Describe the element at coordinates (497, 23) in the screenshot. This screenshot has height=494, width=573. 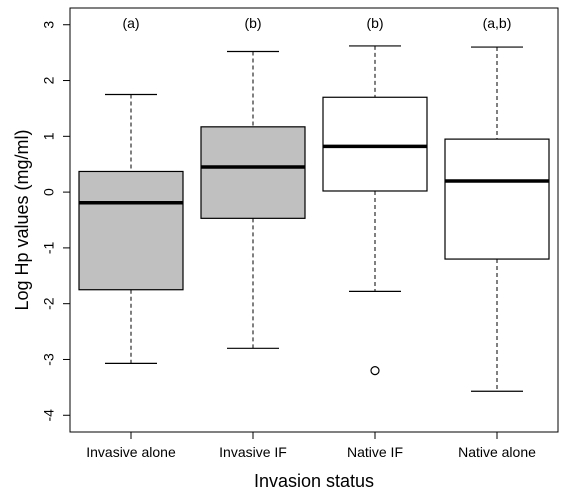
I see `group-annotation: (a,b)` at that location.